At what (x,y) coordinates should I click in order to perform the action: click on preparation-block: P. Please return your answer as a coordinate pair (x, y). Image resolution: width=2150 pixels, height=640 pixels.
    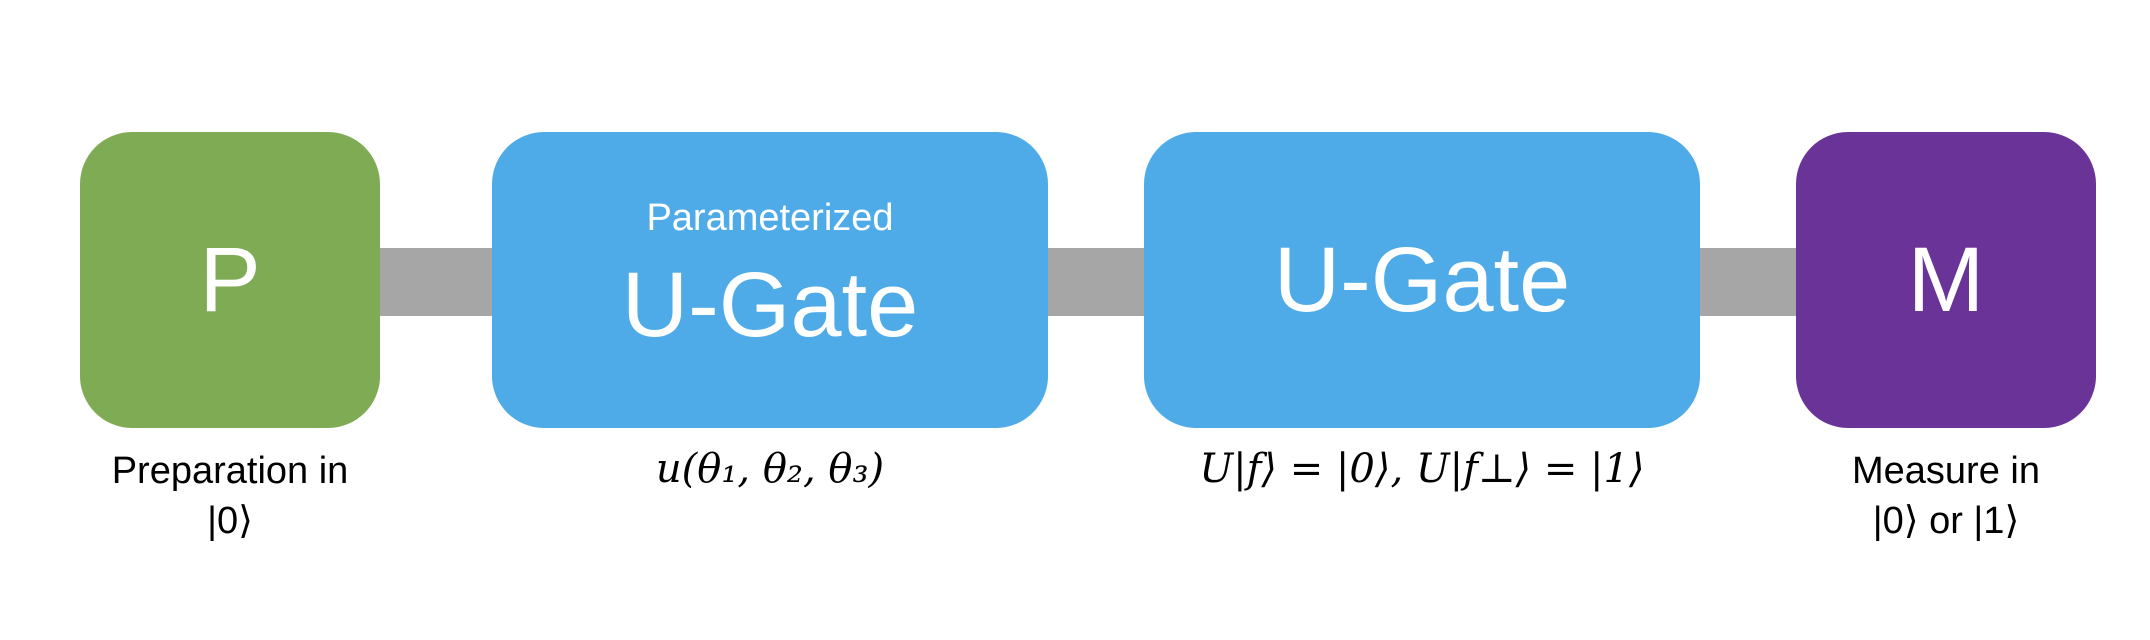
    Looking at the image, I should click on (230, 280).